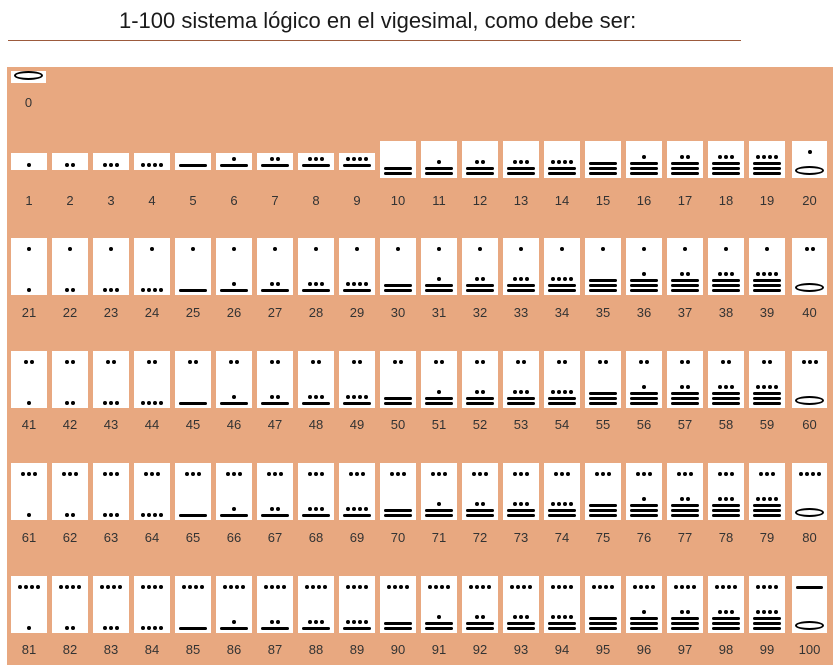 Image resolution: width=833 pixels, height=665 pixels. Describe the element at coordinates (234, 312) in the screenshot. I see `number-label: 26` at that location.